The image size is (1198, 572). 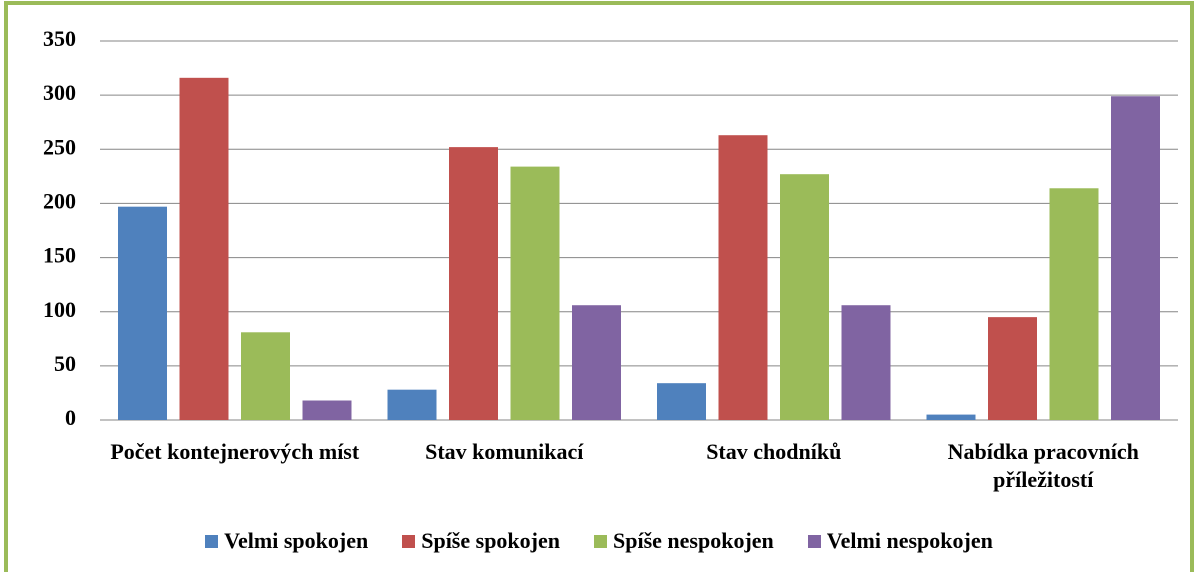 I want to click on y-tick-label: 200, so click(x=59, y=200).